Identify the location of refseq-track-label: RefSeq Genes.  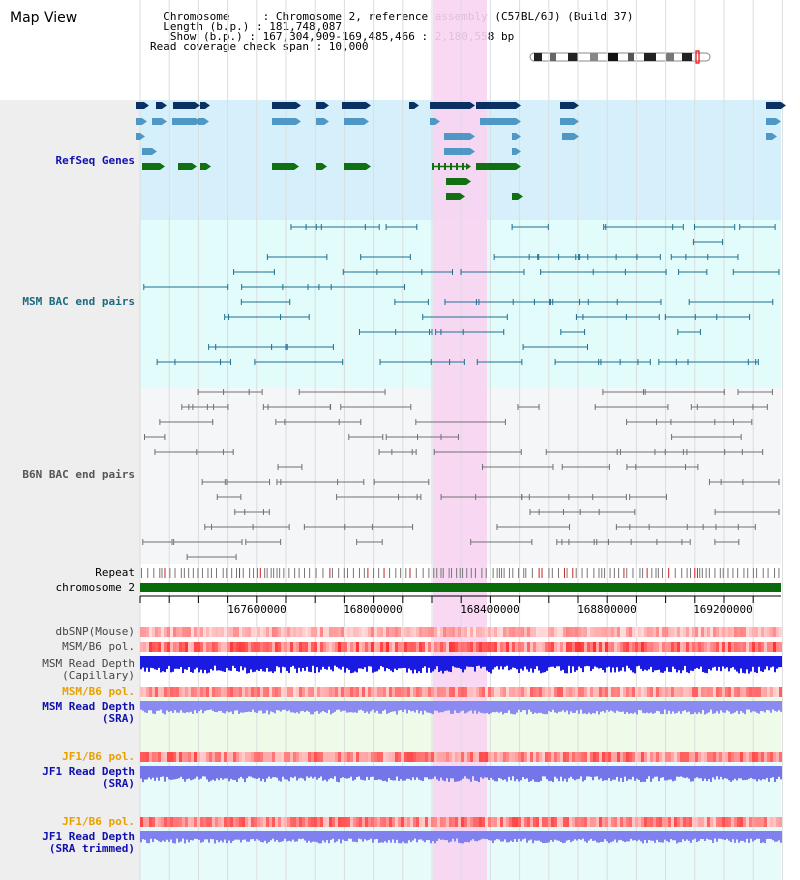
(95, 160).